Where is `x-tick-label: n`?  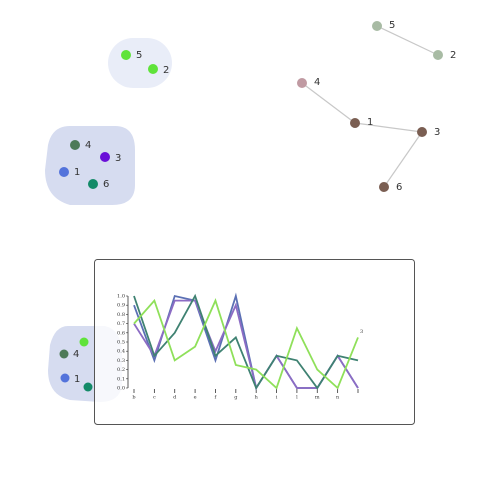 x-tick-label: n is located at coordinates (338, 398).